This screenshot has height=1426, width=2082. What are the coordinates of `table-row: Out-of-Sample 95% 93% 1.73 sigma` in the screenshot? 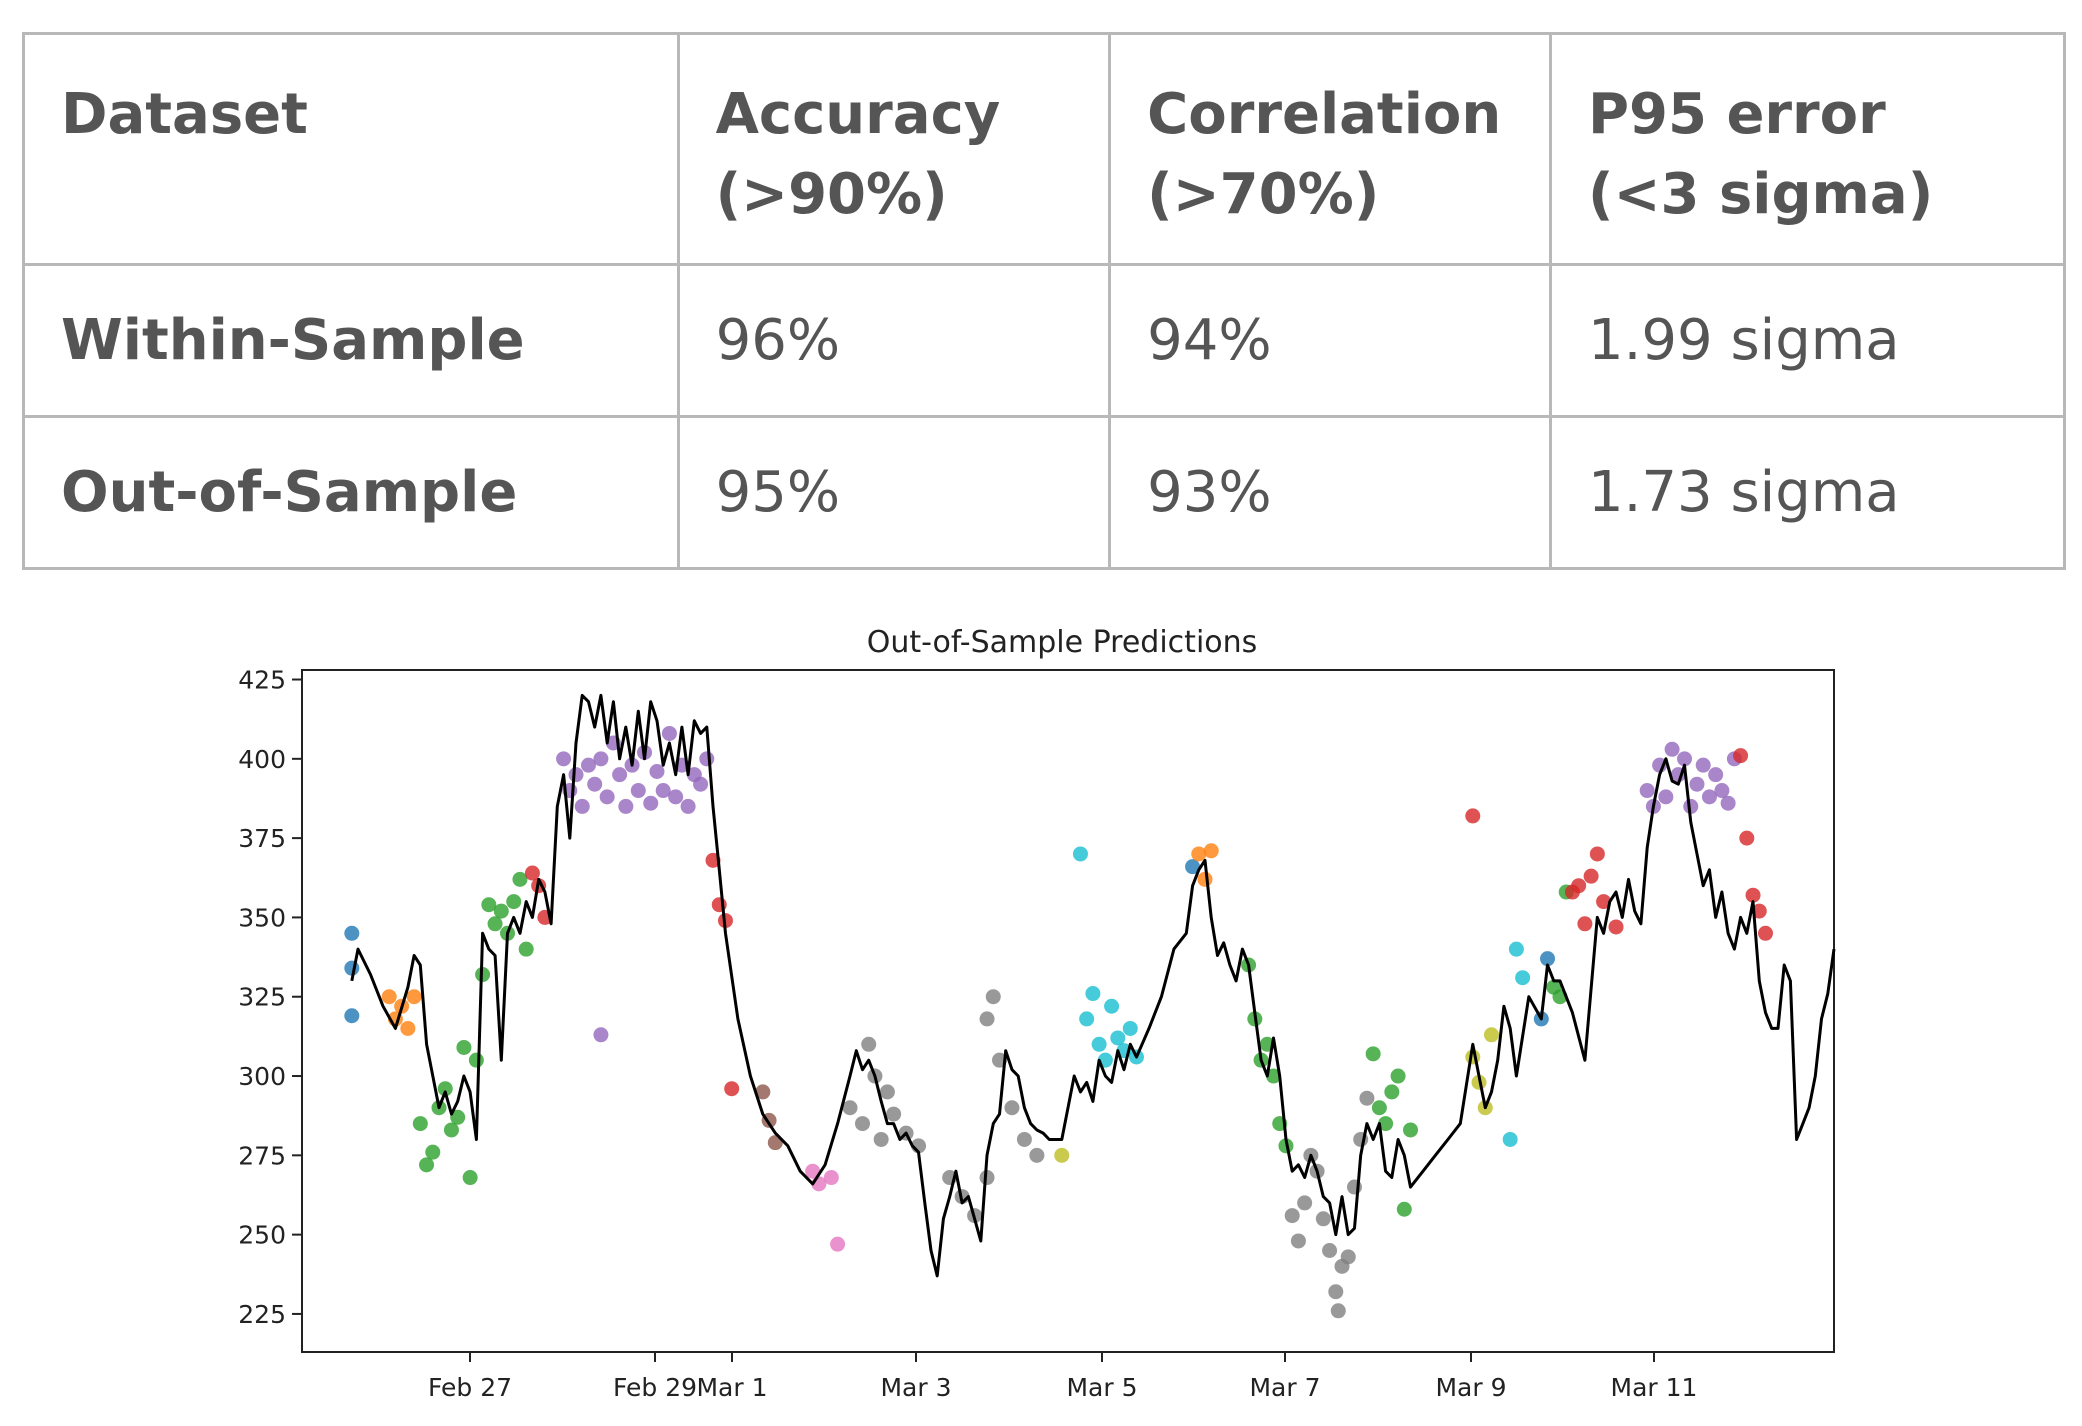 It's located at (1044, 492).